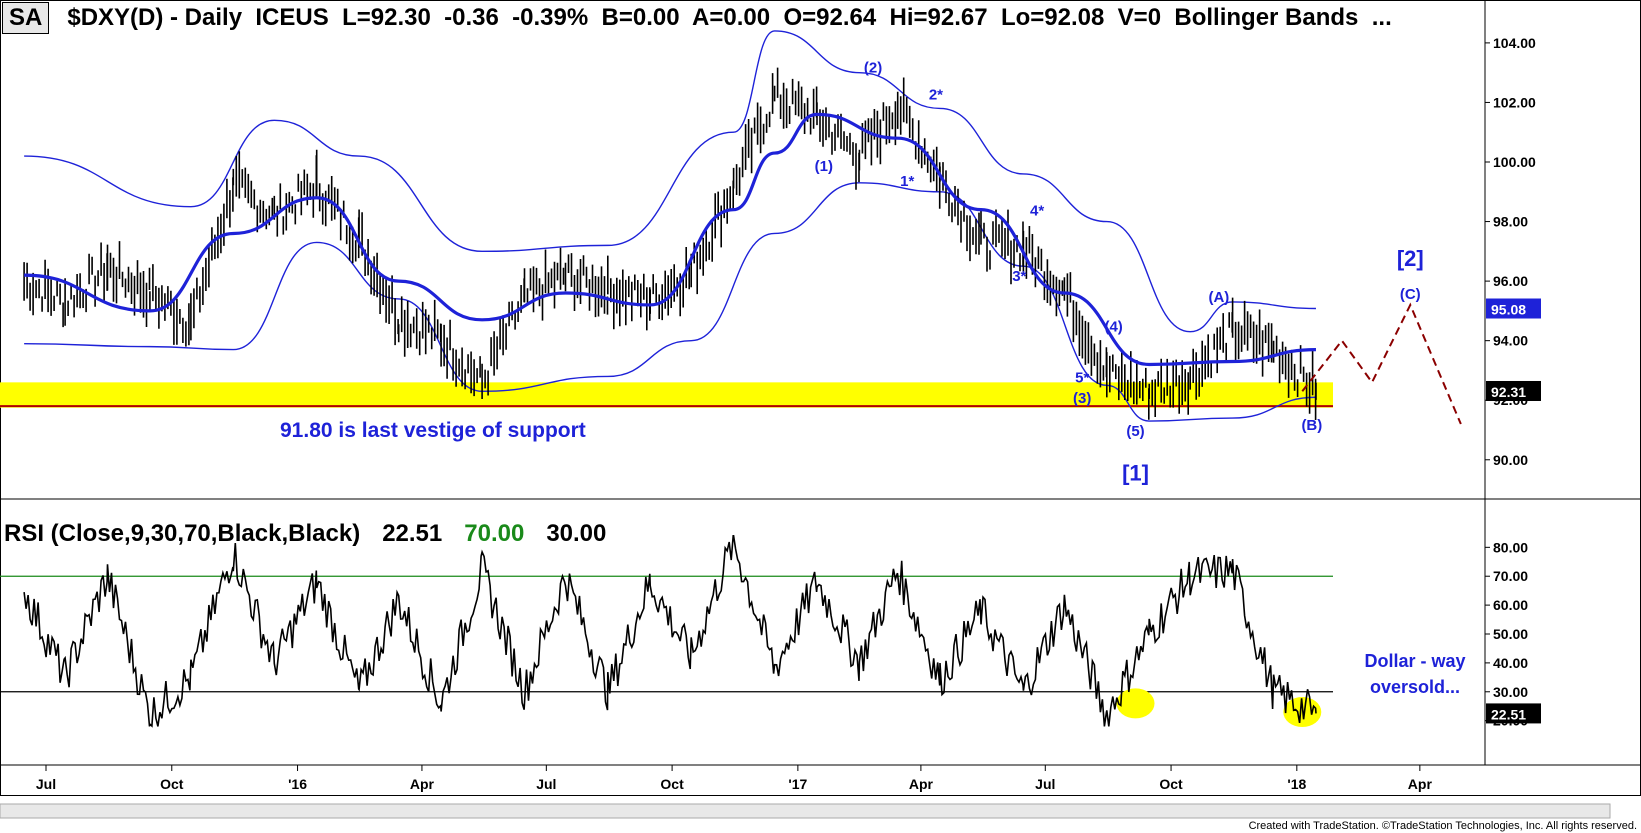 This screenshot has width=1641, height=833. Describe the element at coordinates (182, 533) in the screenshot. I see `rsi-title: RSI (Close,9,30,70,Black,Black)` at that location.